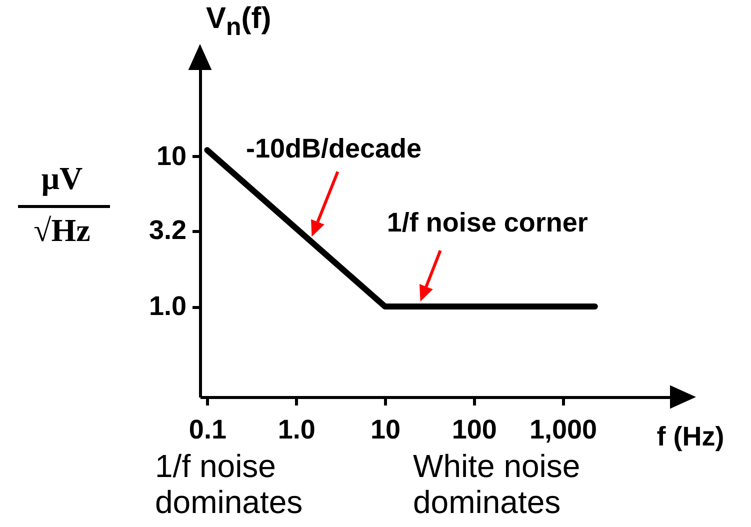 This screenshot has height=527, width=751. I want to click on y-tick-label: 1.0, so click(167, 306).